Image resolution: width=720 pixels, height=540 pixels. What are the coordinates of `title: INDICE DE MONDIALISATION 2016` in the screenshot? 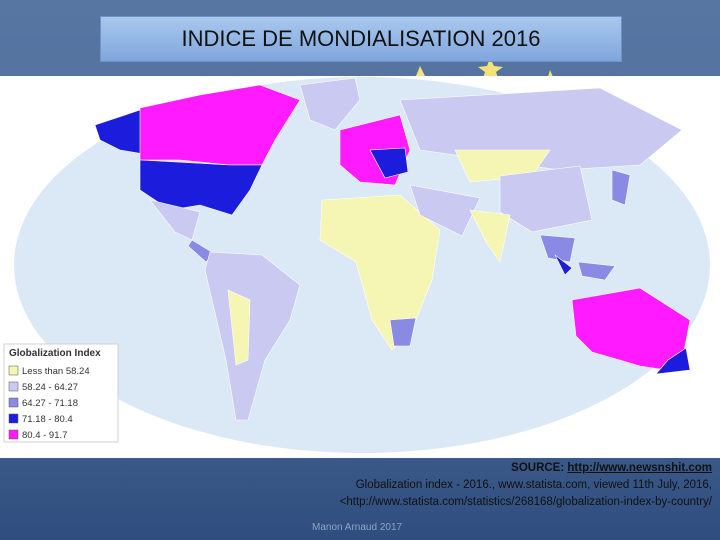 It's located at (361, 39).